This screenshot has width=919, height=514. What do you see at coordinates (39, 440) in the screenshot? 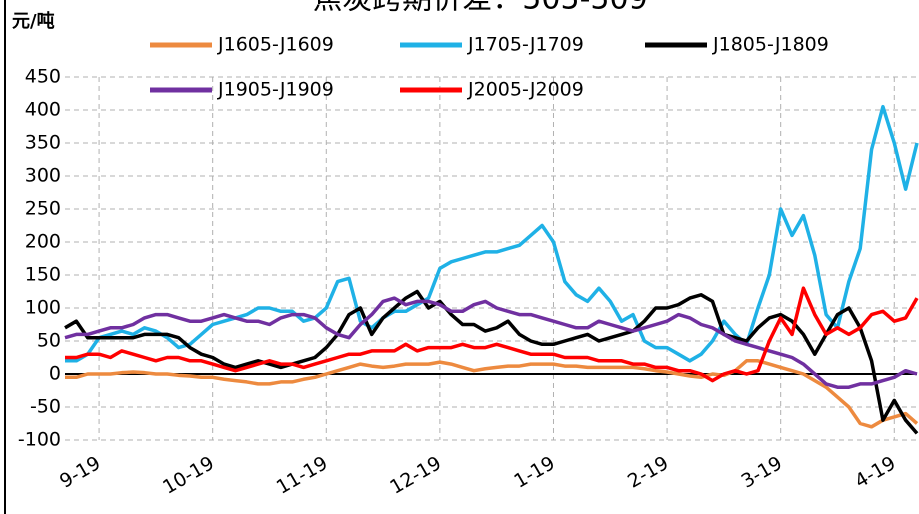
I see `y-tick-label: -100` at bounding box center [39, 440].